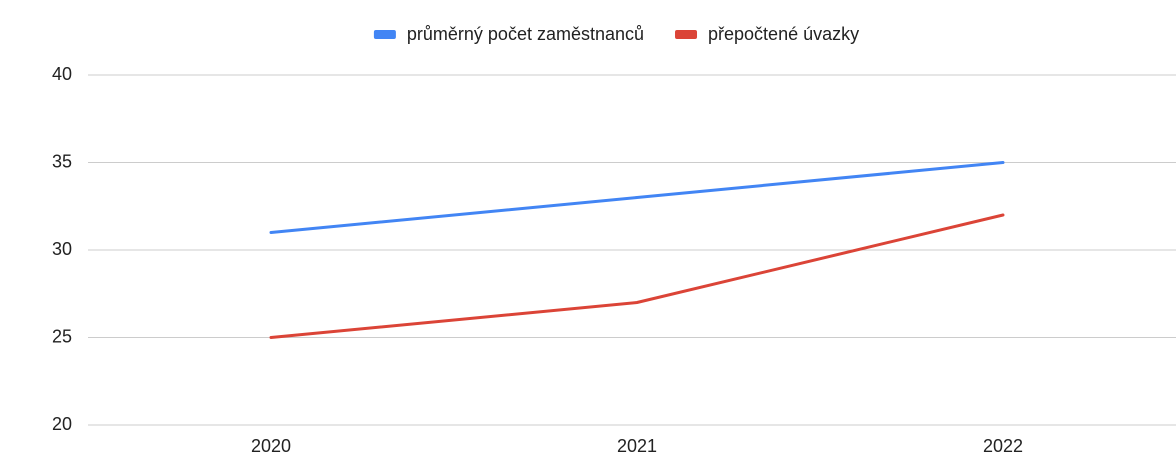 The image size is (1176, 459). Describe the element at coordinates (62, 74) in the screenshot. I see `y-tick-label: 40` at that location.